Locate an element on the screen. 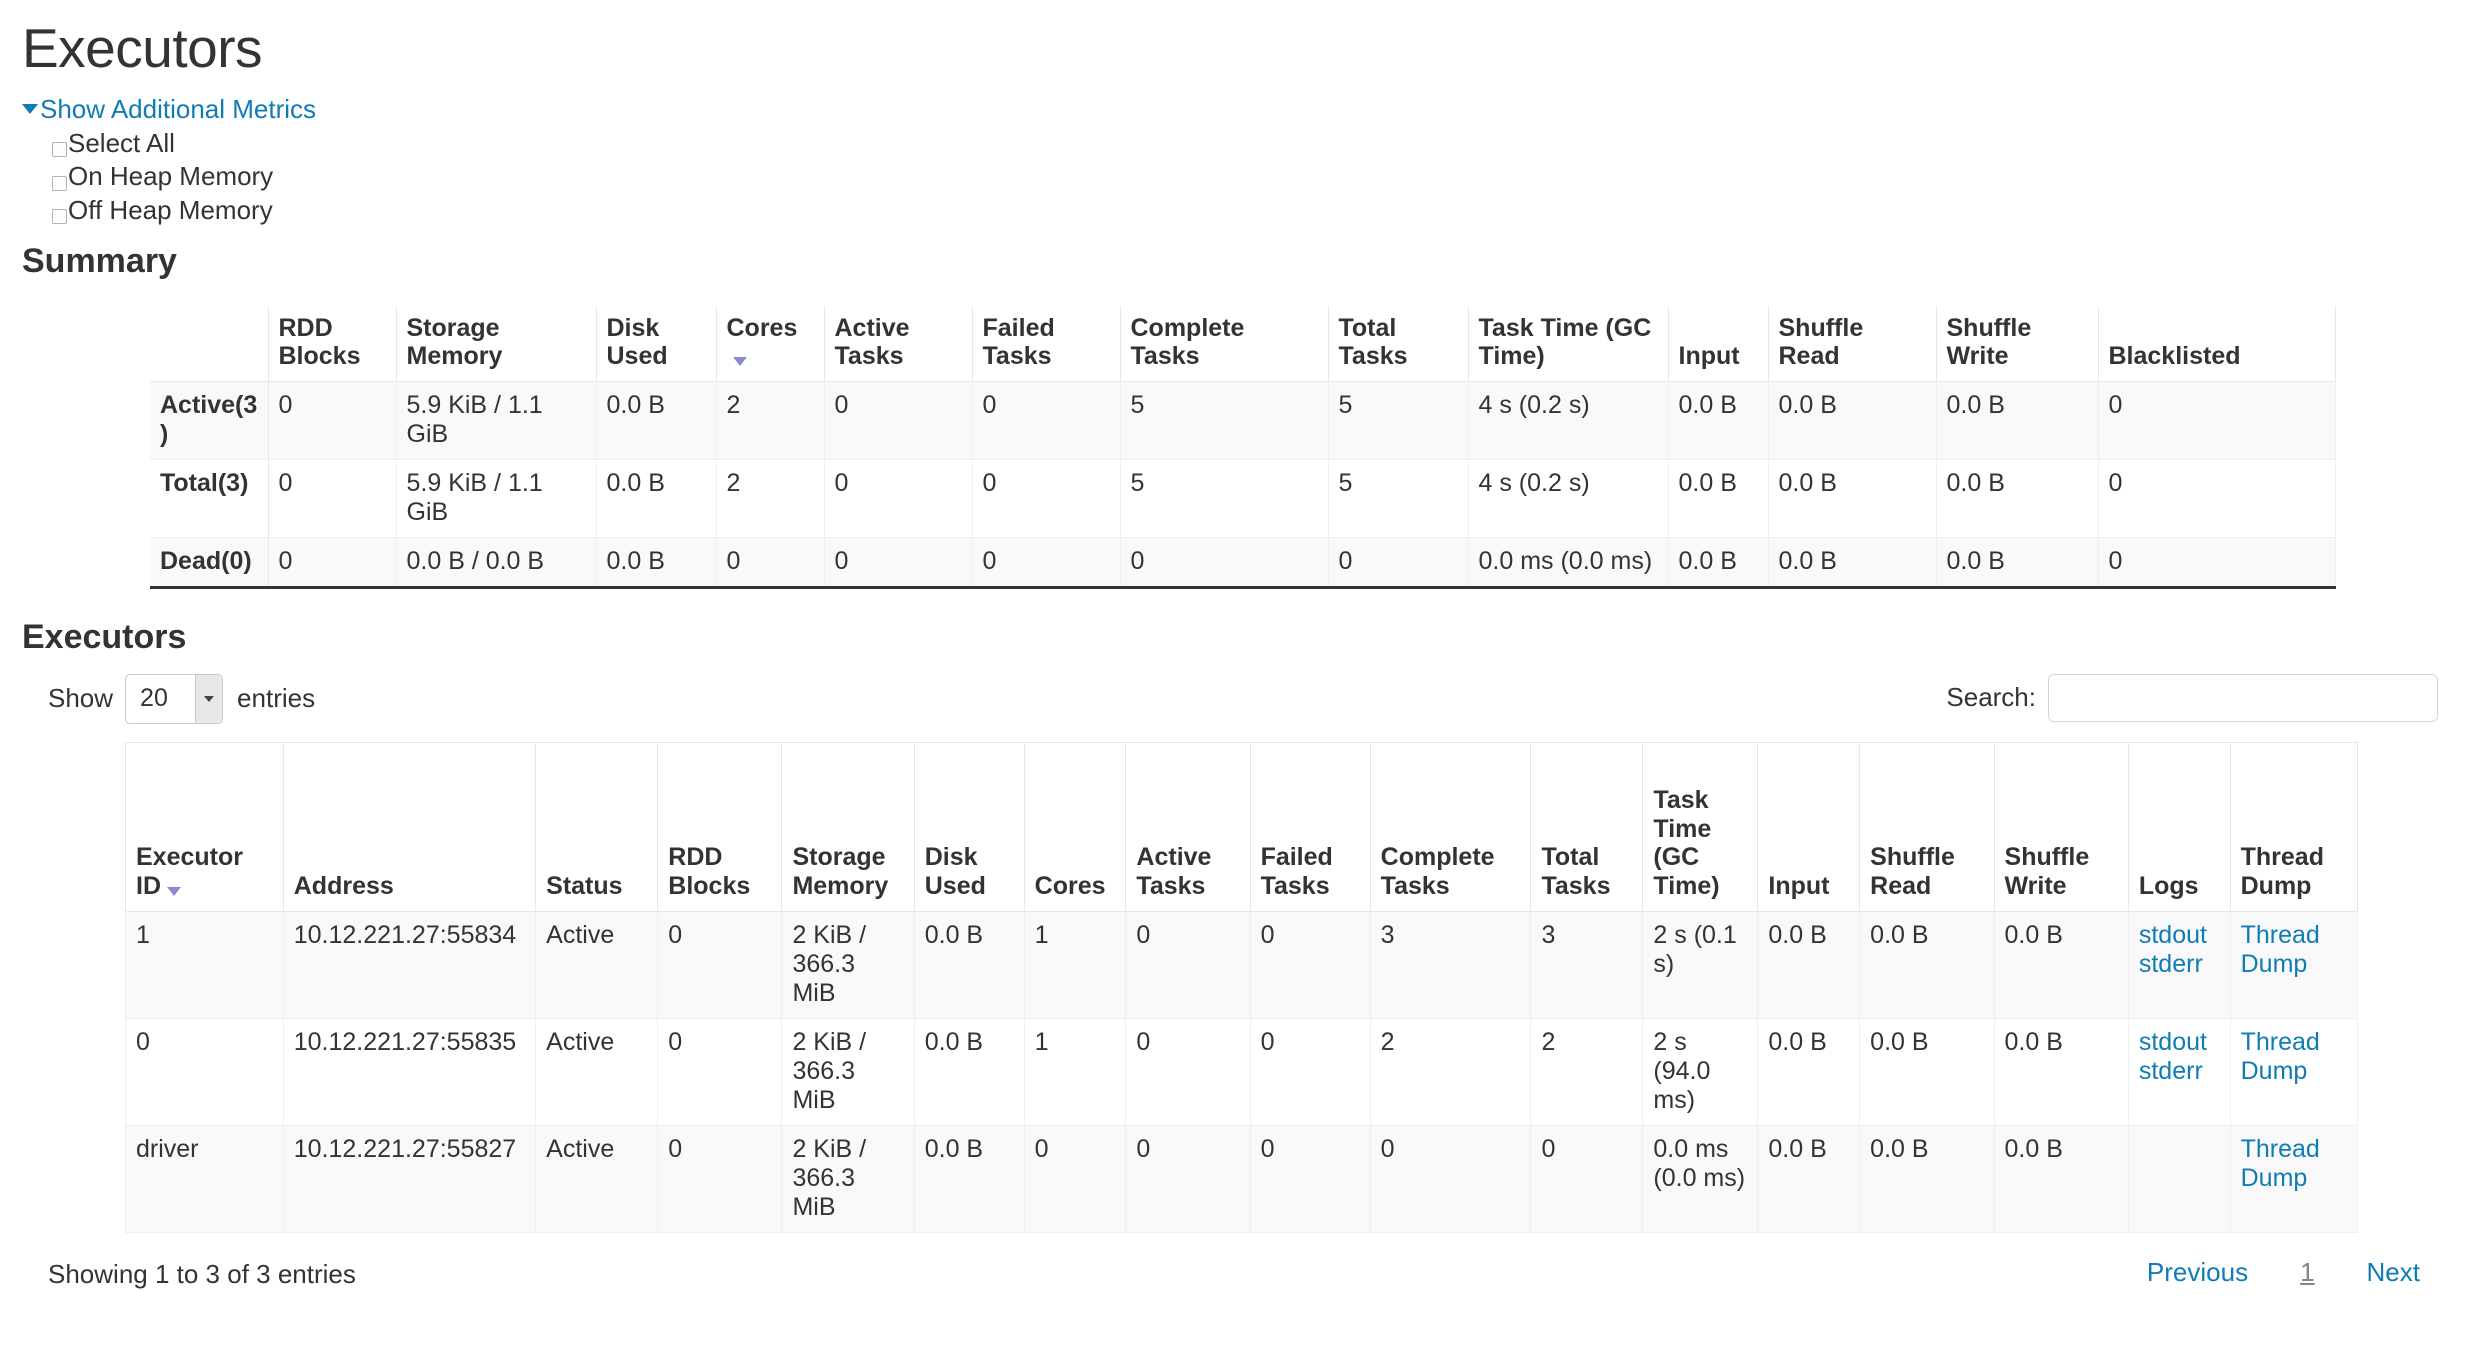 Image resolution: width=2466 pixels, height=1354 pixels. exec-col-total-tasks: Total Tasks is located at coordinates (1587, 826).